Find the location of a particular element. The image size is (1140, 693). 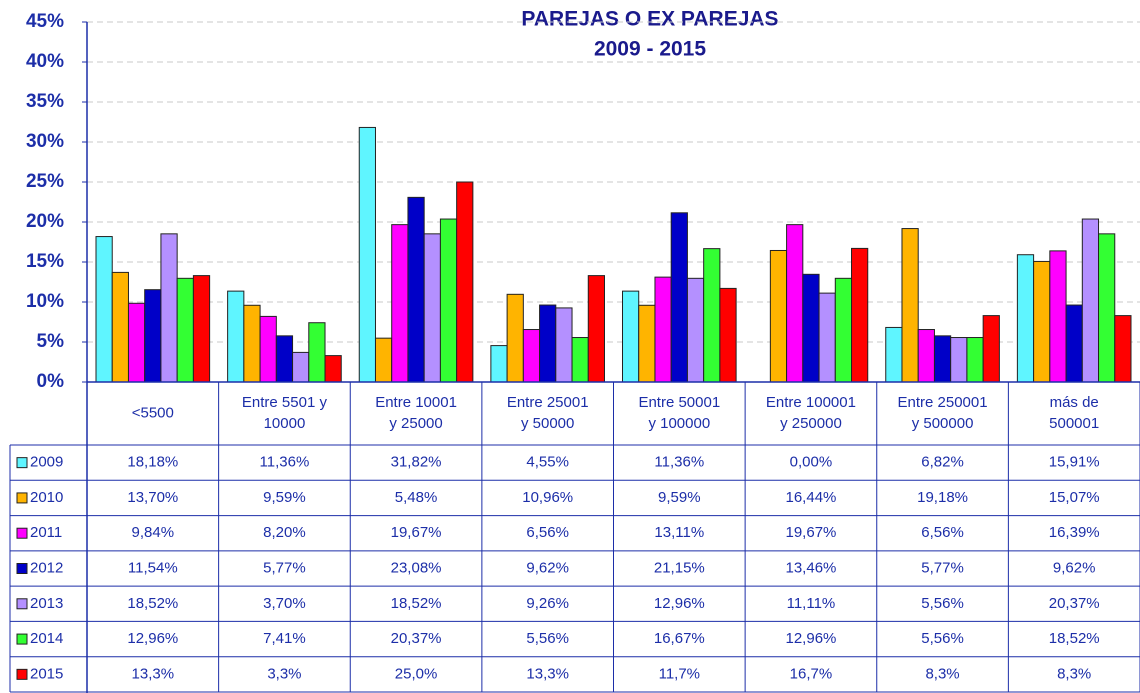

x-tick-label: Entre 25001 is located at coordinates (548, 402).